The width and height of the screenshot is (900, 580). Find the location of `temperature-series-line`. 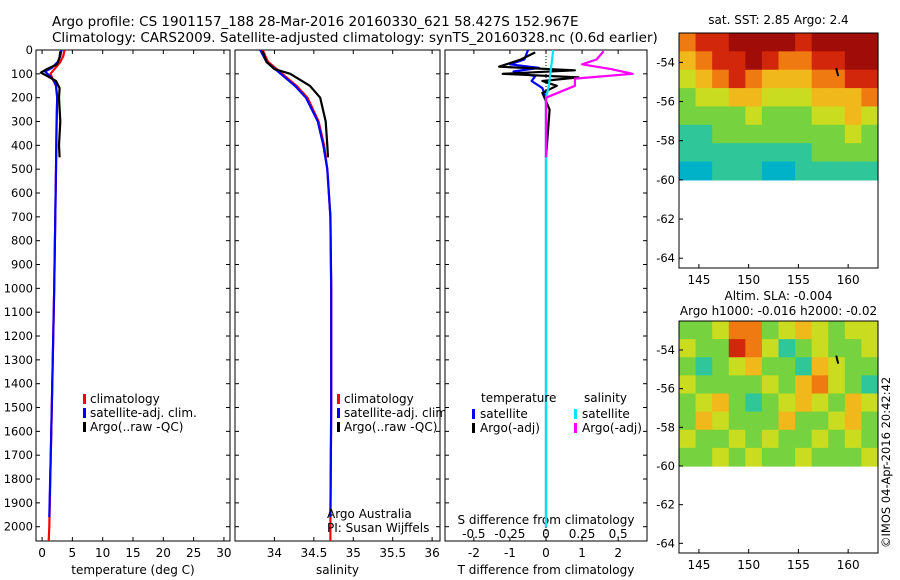

temperature-series-line is located at coordinates (50, 104).